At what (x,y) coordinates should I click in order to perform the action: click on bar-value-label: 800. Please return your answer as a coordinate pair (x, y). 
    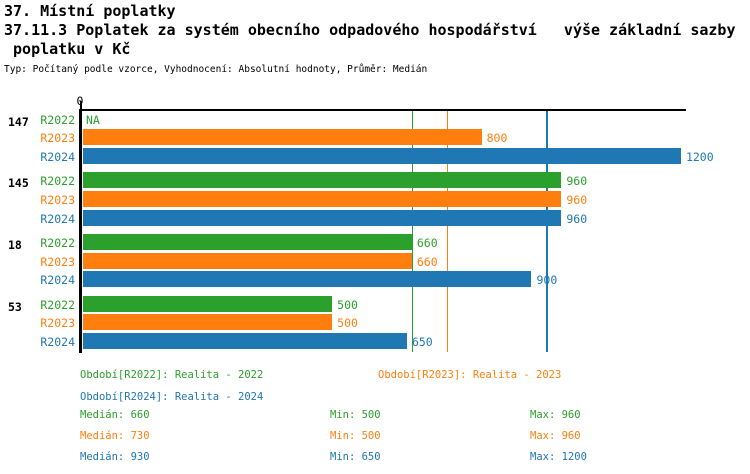
    Looking at the image, I should click on (497, 138).